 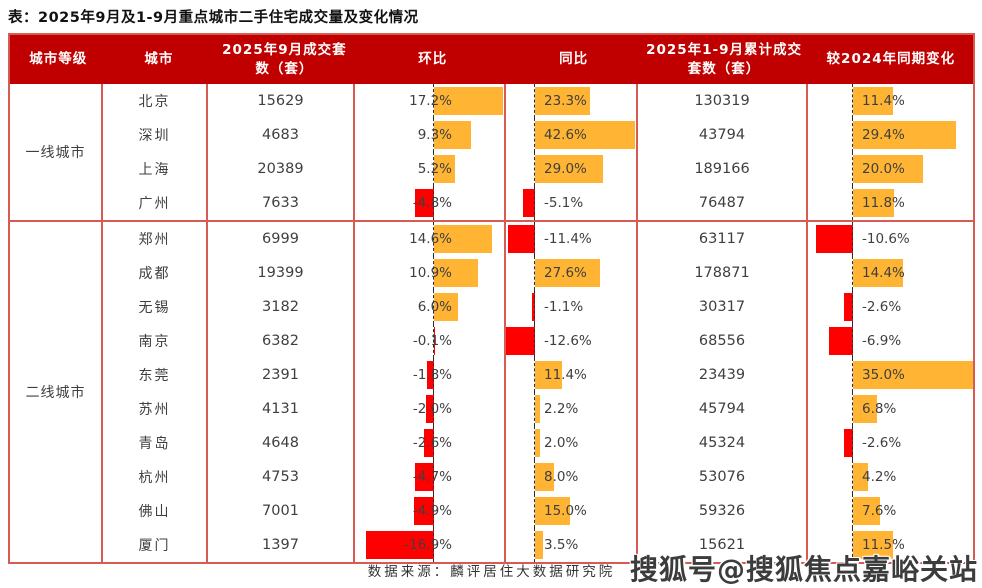 I want to click on mom-cell: 10.9%, so click(x=430, y=273).